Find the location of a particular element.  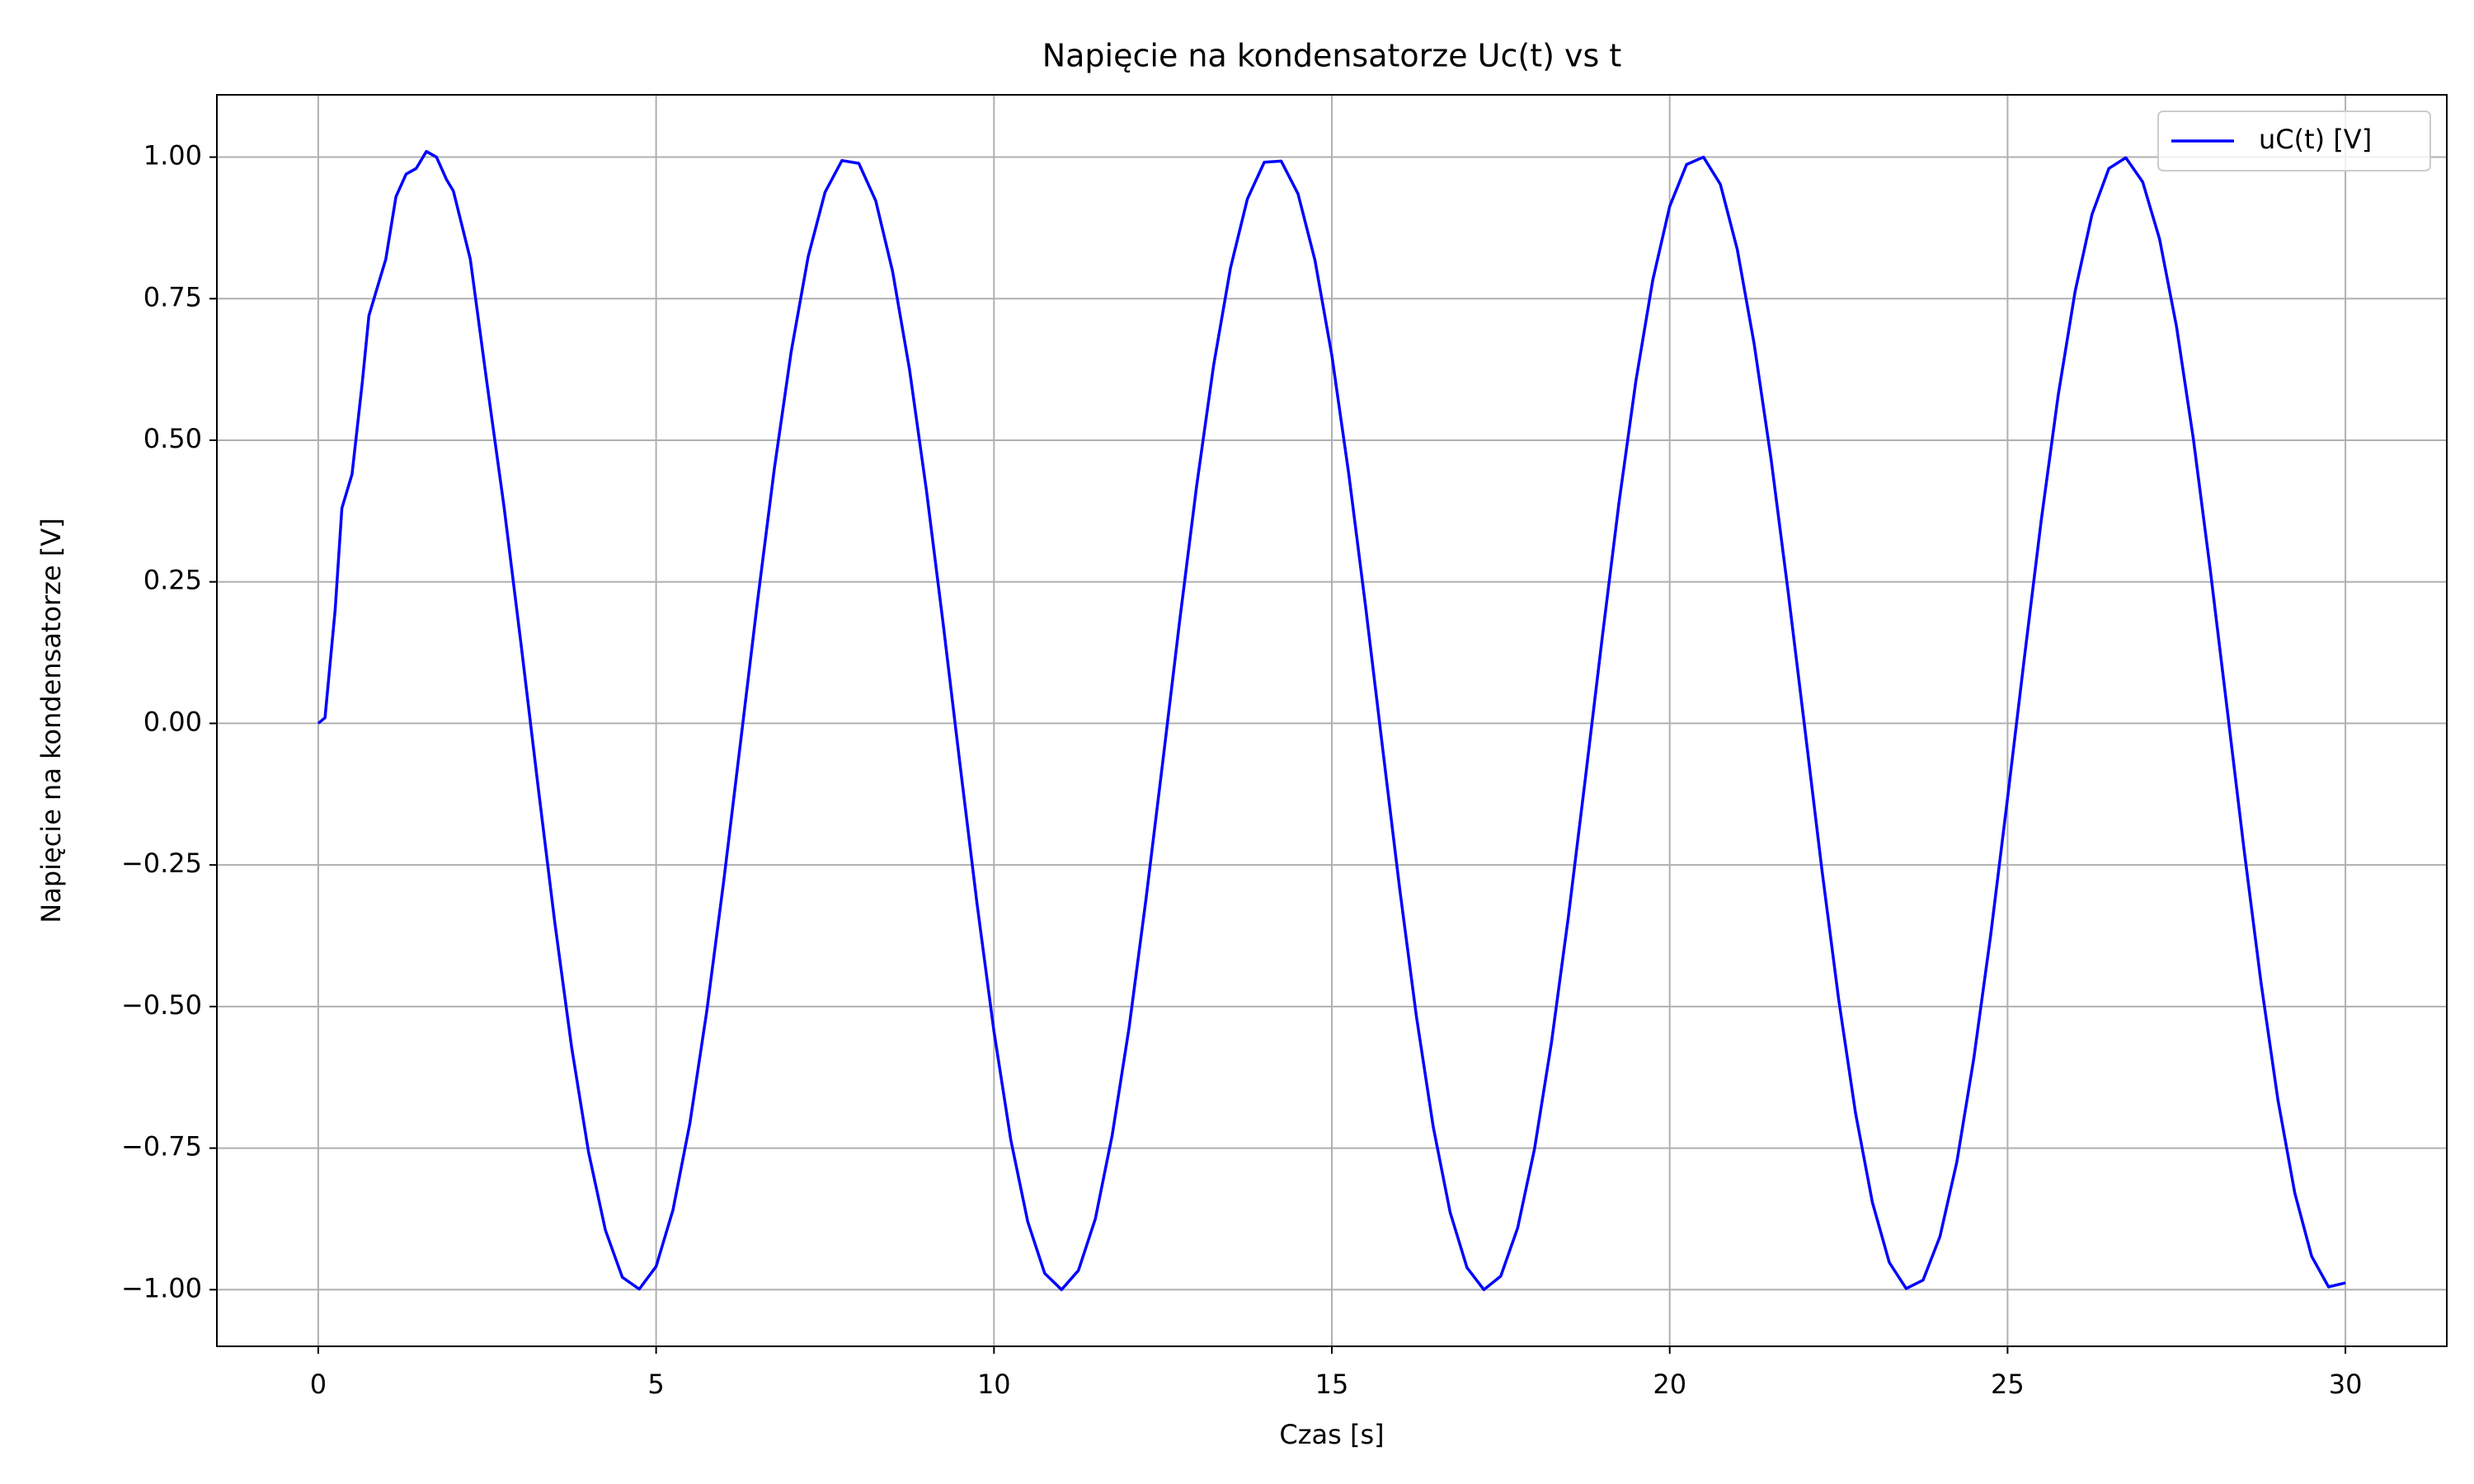

legend-box is located at coordinates (2294, 140).